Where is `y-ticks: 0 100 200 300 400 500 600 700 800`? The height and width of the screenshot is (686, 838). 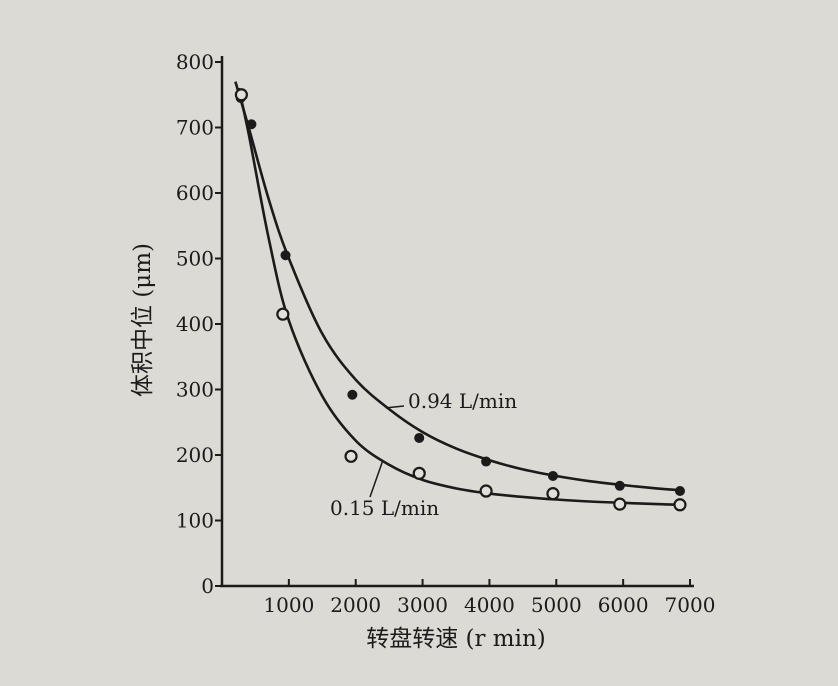 y-ticks: 0 100 200 300 400 500 600 700 800 is located at coordinates (199, 324).